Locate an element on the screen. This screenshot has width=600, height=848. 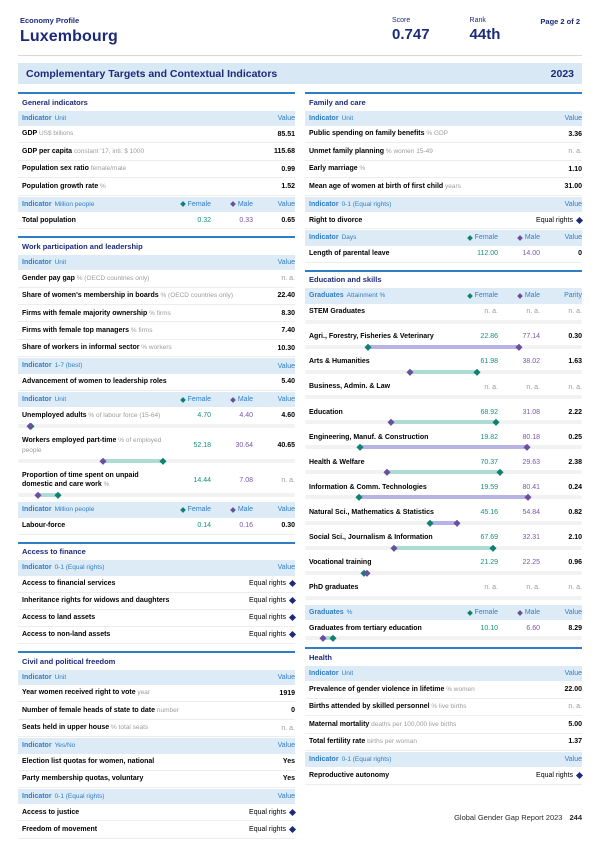
score-stat: Score 0.747 is located at coordinates (411, 30).